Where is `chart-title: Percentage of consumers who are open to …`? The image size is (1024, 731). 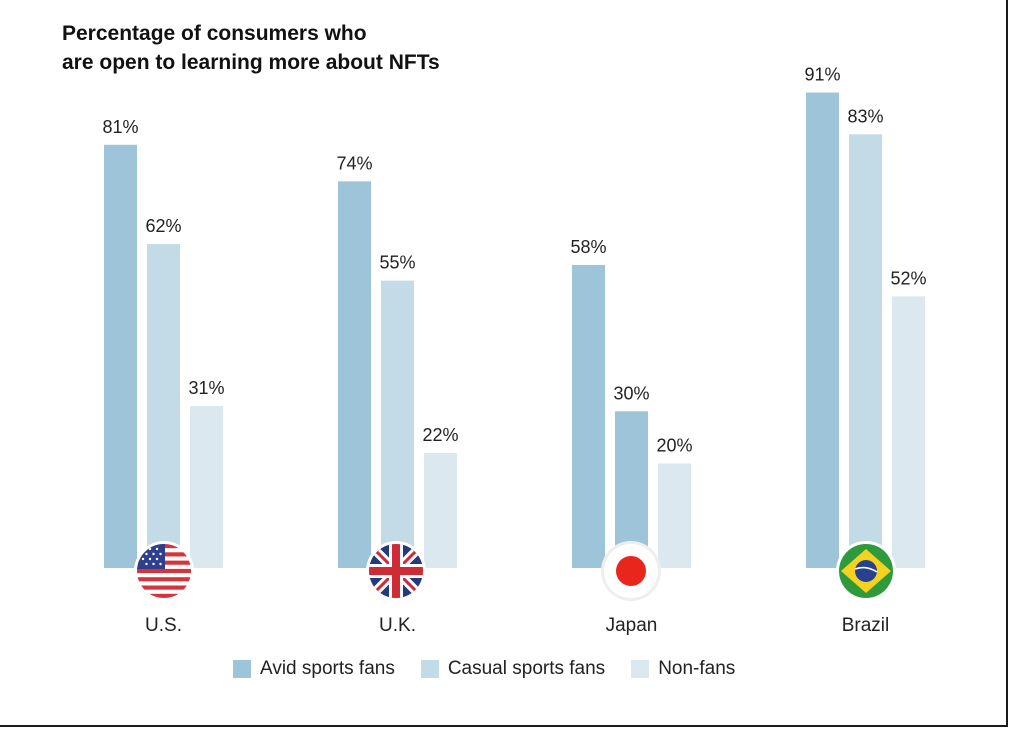 chart-title: Percentage of consumers who are open to … is located at coordinates (251, 48).